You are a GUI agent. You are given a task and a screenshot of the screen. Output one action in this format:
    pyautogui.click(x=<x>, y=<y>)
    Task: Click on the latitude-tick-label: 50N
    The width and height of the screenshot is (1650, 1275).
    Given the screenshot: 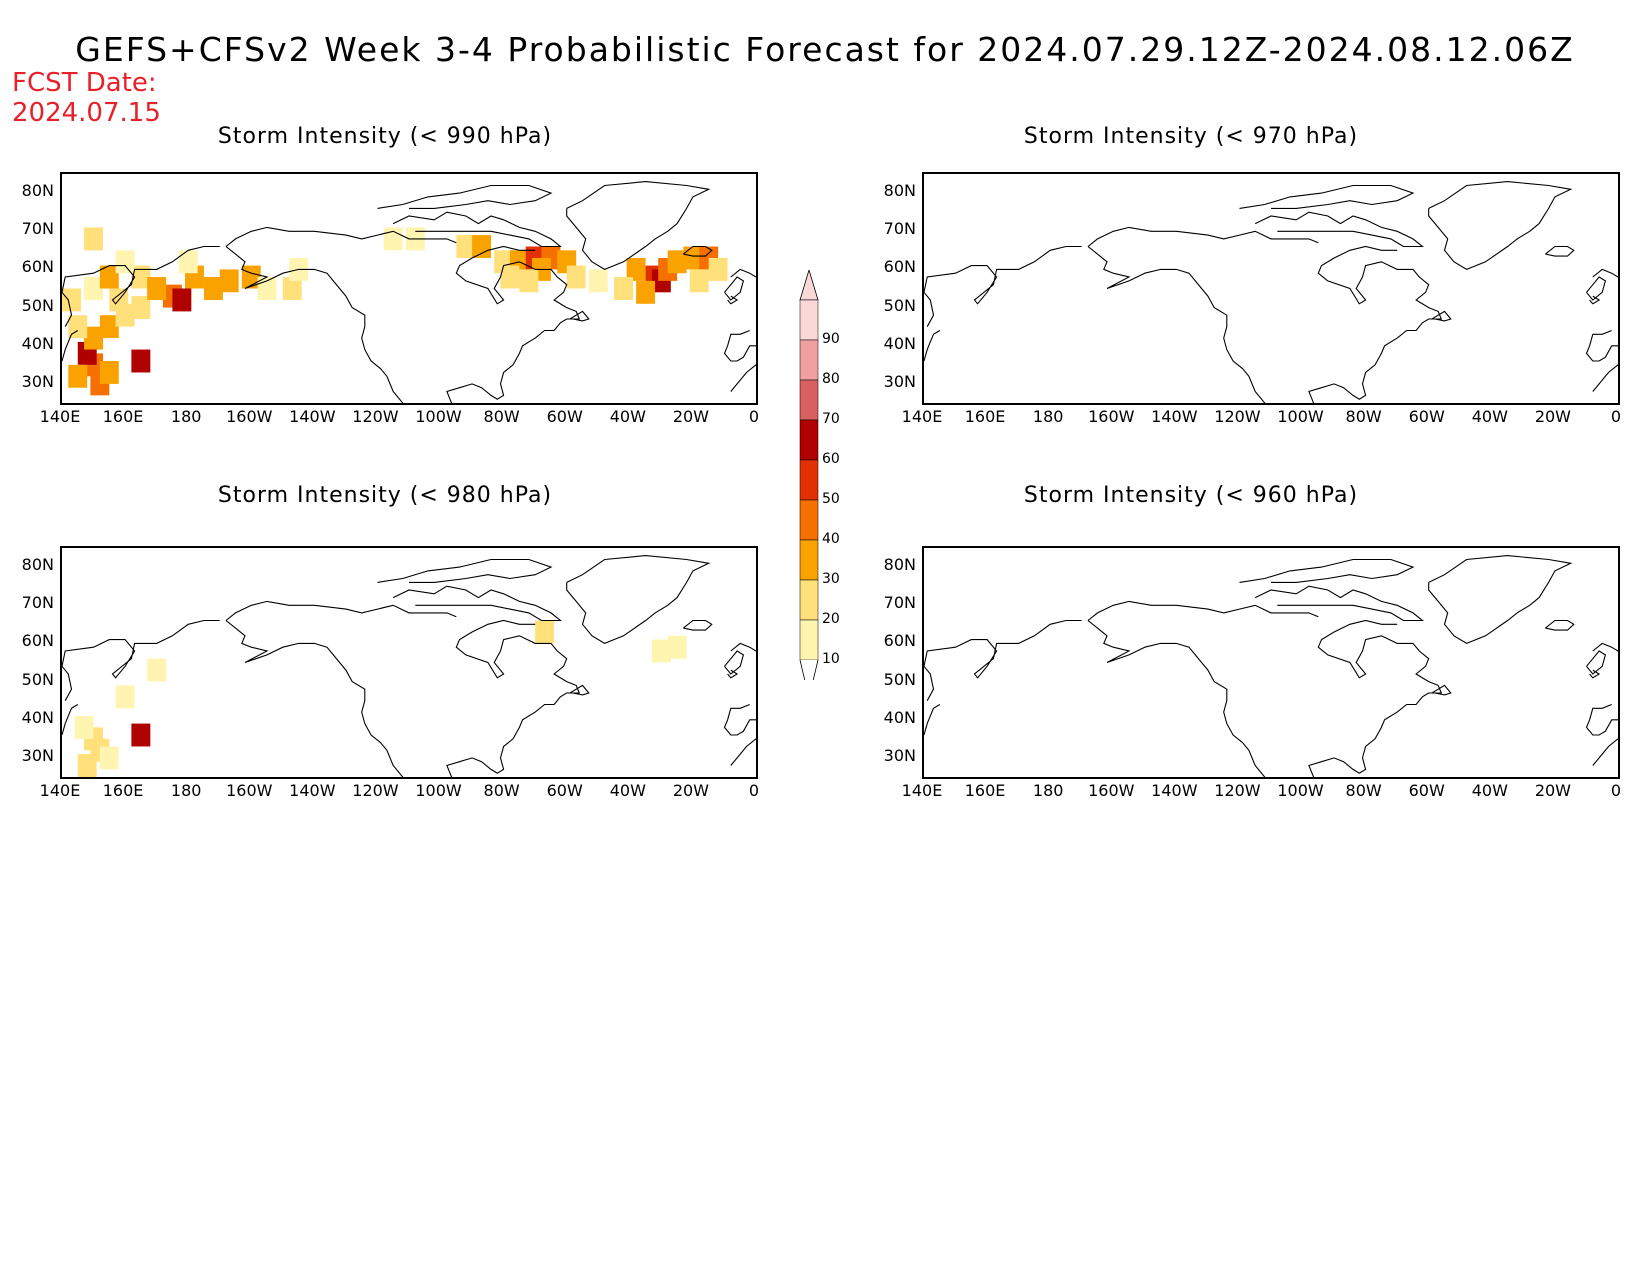 What is the action you would take?
    pyautogui.click(x=37, y=305)
    